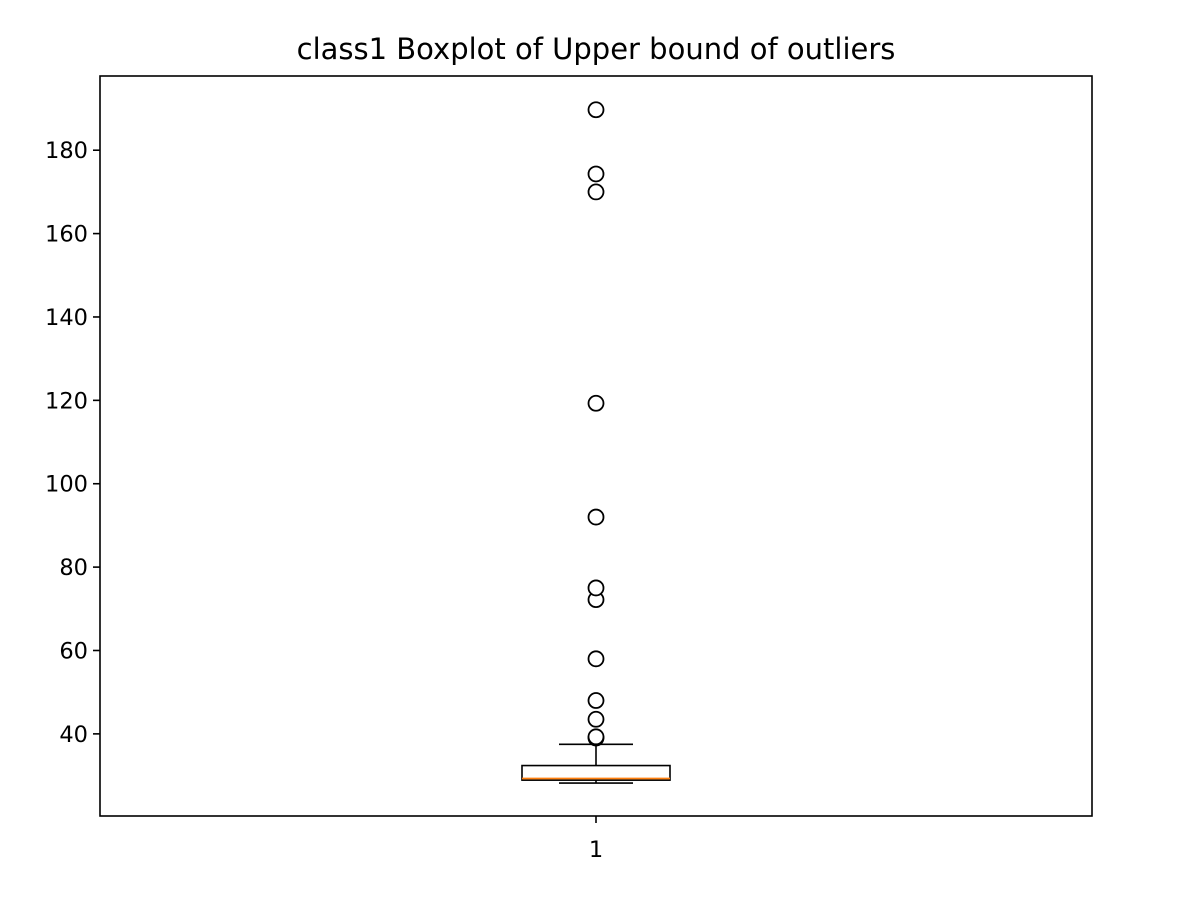 The width and height of the screenshot is (1194, 901). I want to click on y-tick-label: 160, so click(66, 235).